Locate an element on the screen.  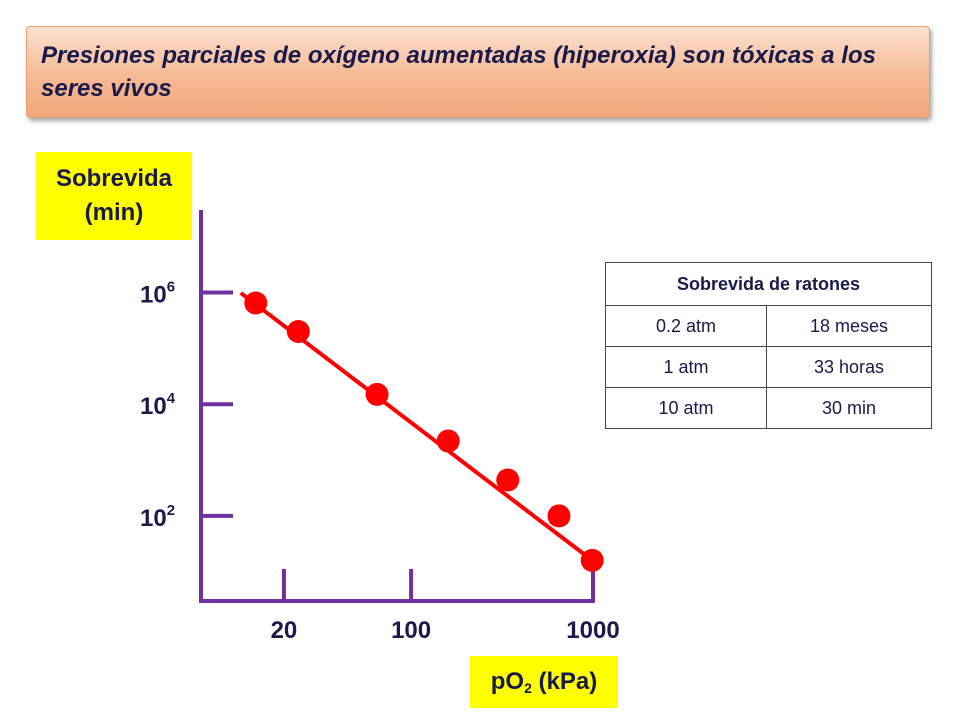
y-tick-label: 10⁴ is located at coordinates (158, 405).